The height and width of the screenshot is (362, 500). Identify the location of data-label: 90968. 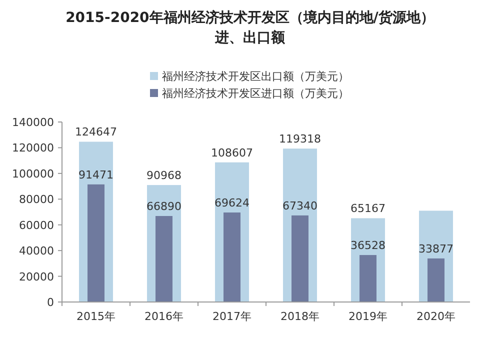
(164, 175).